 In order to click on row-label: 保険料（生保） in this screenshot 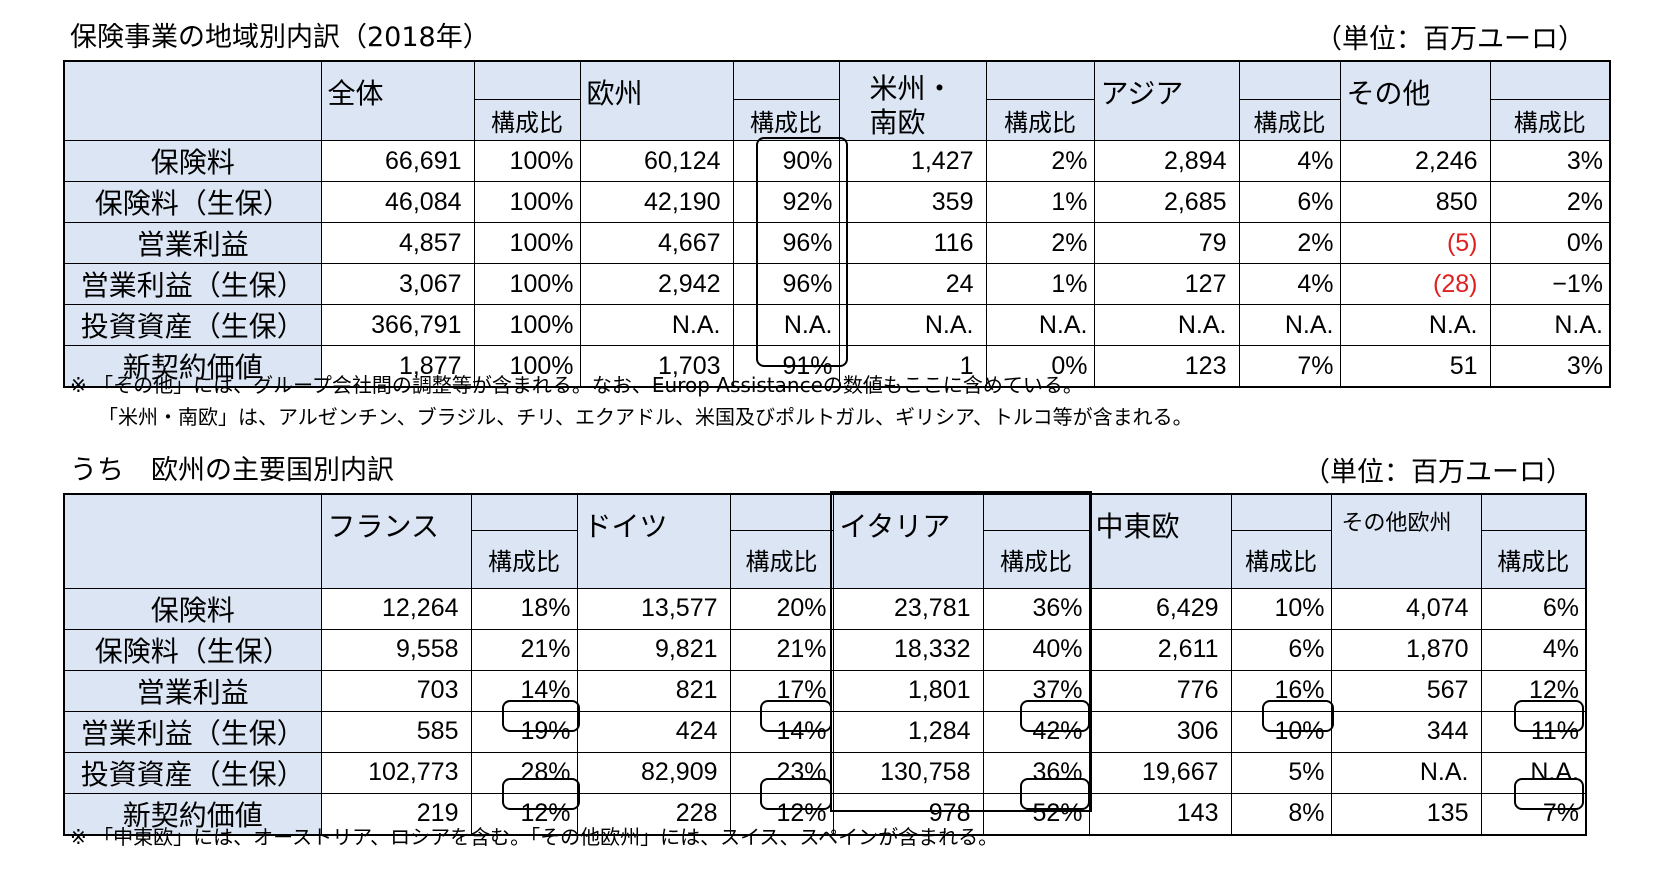, I will do `click(192, 649)`.